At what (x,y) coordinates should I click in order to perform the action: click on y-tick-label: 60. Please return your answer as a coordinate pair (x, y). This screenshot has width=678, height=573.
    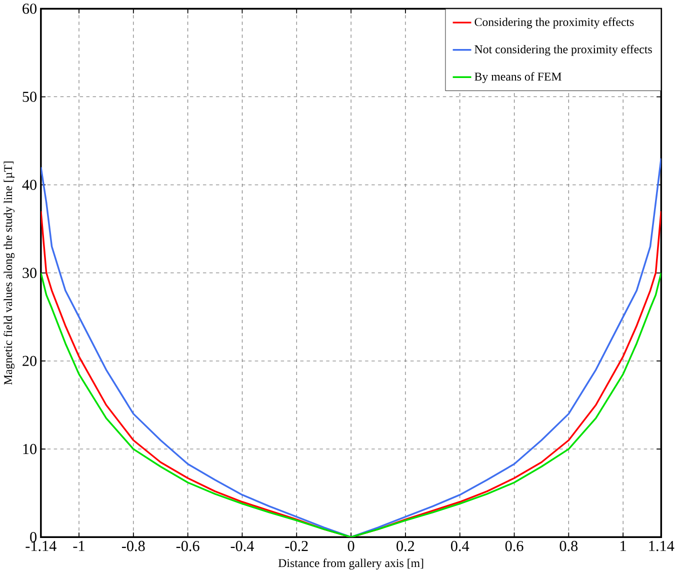
    Looking at the image, I should click on (29, 9).